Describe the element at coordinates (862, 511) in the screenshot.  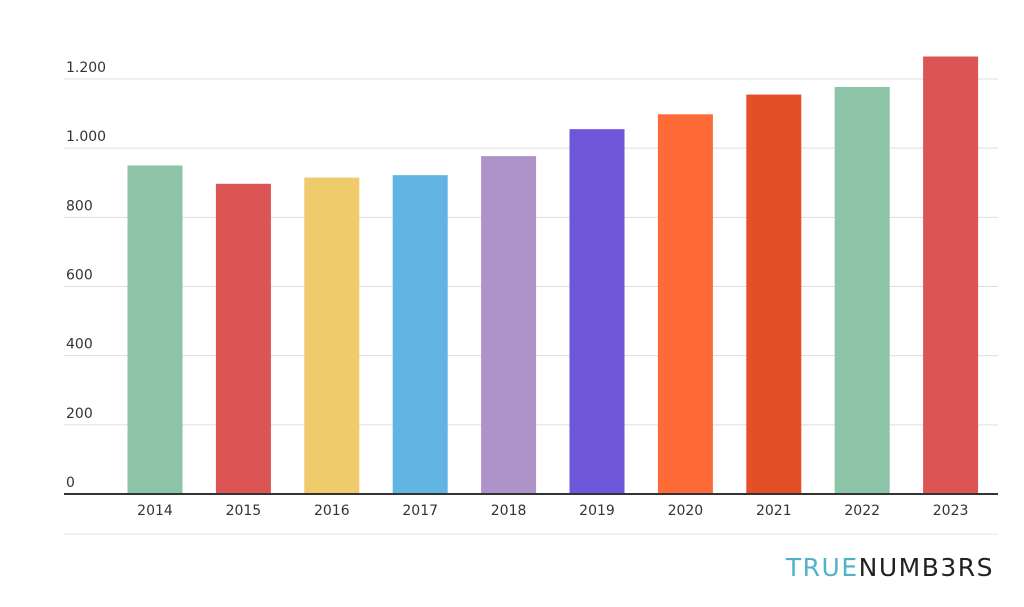
I see `x-tick-label: 2022` at that location.